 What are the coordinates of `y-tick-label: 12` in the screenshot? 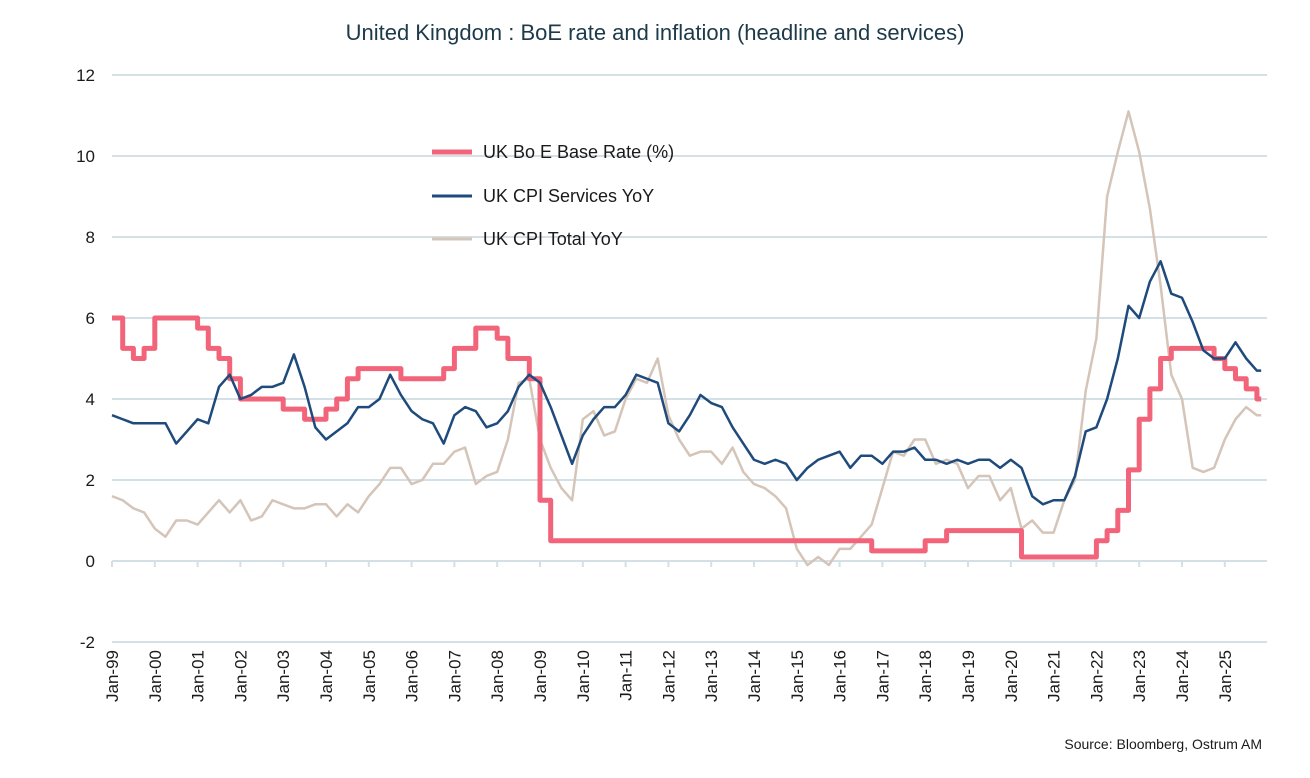 It's located at (85, 75).